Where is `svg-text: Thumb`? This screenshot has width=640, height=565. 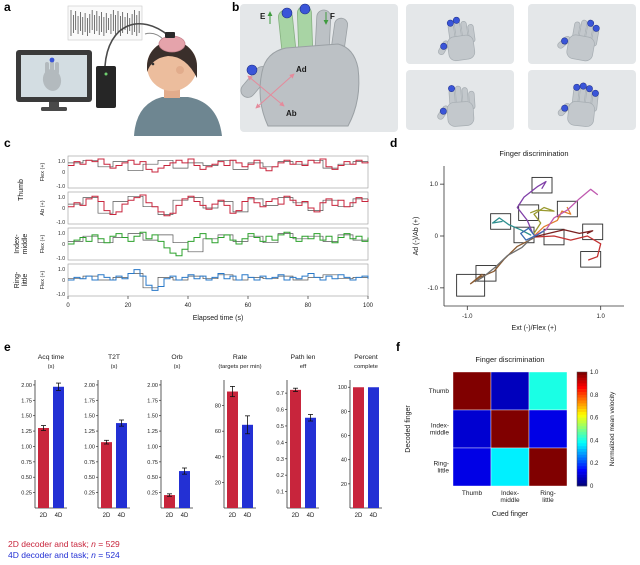
svg-text: Thumb is located at coordinates (21, 190).